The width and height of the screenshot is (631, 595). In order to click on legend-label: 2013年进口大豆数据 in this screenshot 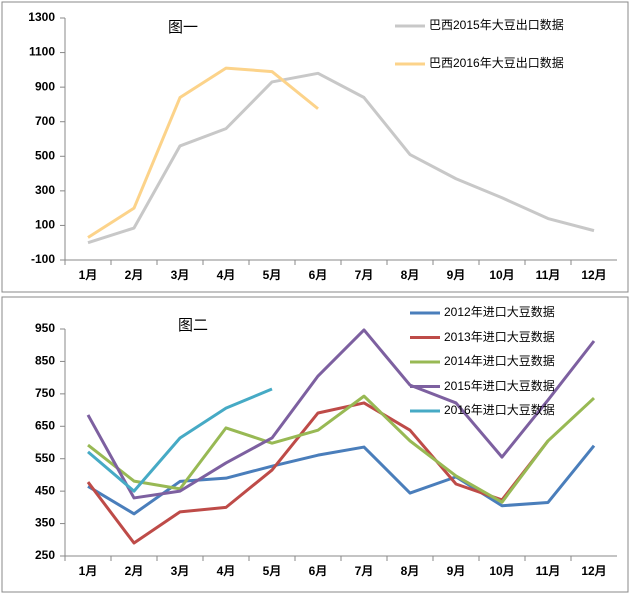, I will do `click(499, 336)`.